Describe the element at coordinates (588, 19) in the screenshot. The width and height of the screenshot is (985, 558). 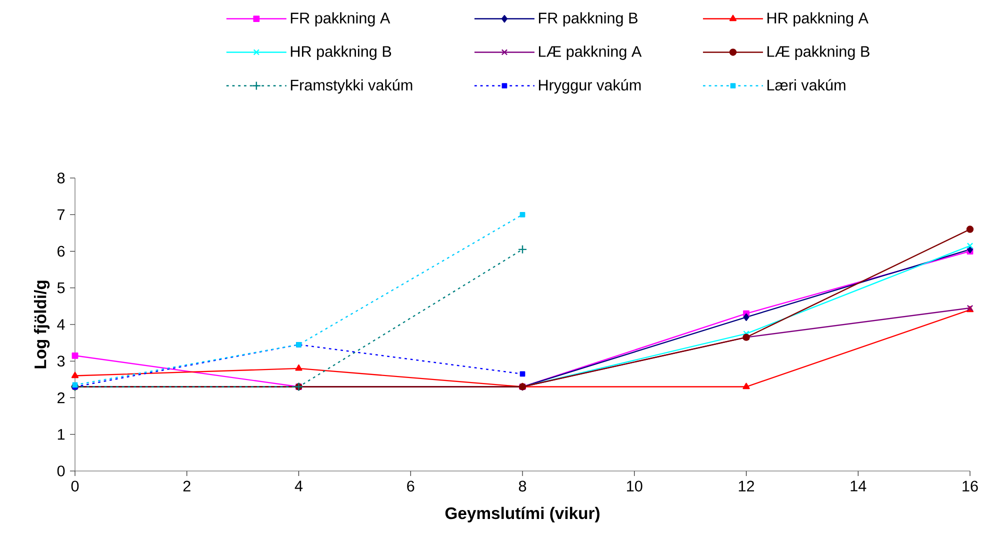
I see `legend-label: FR pakkning B` at that location.